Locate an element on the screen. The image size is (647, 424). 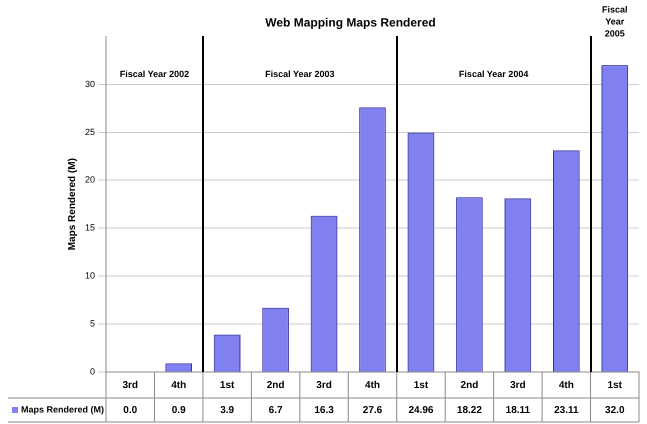
data-label: 23.11 is located at coordinates (566, 410).